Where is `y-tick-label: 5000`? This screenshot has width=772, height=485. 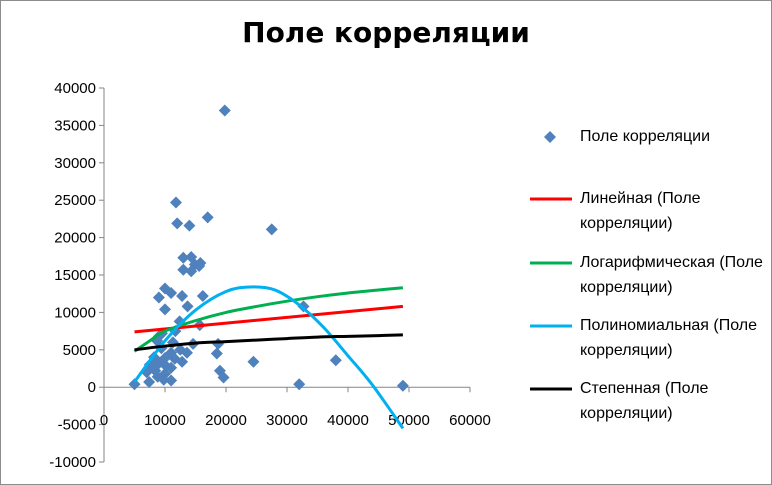
y-tick-label: 5000 is located at coordinates (79, 350).